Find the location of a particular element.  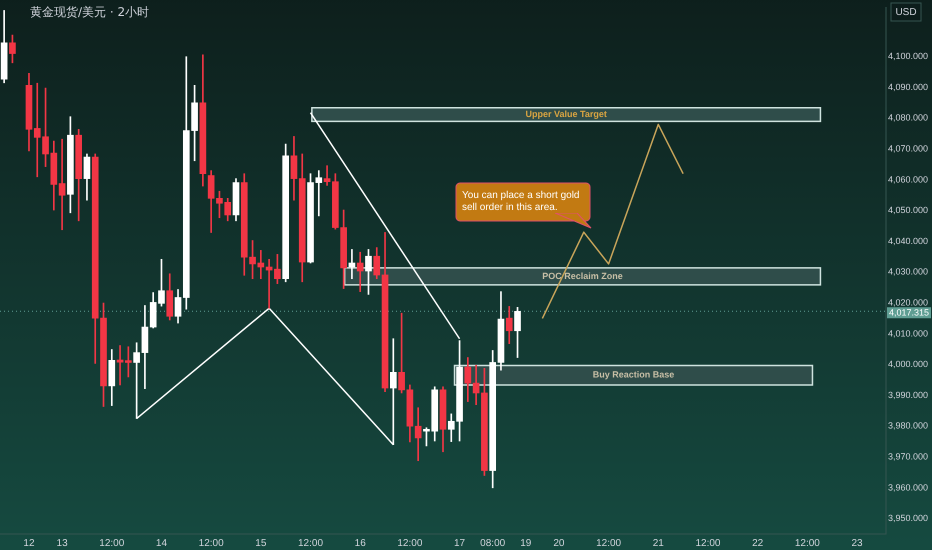

x-tick-label: 12 is located at coordinates (29, 543).